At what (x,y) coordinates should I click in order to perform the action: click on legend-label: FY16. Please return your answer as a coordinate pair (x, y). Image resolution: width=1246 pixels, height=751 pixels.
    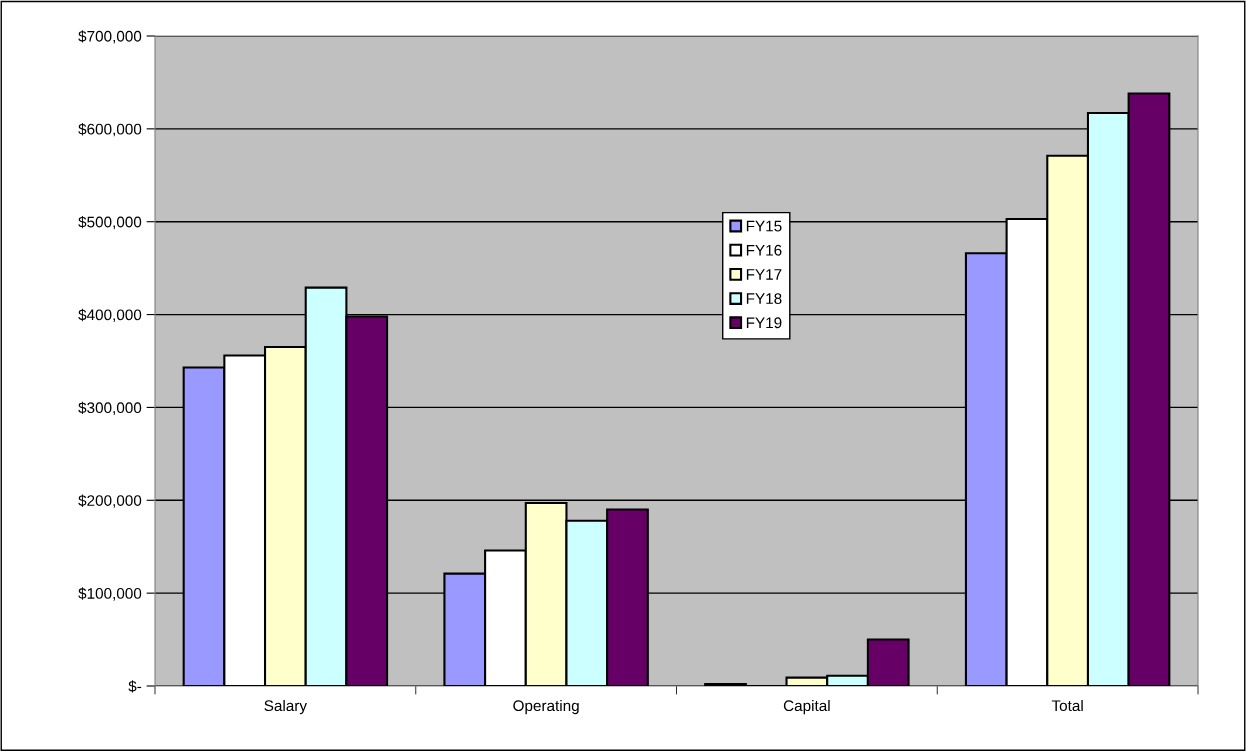
    Looking at the image, I should click on (764, 250).